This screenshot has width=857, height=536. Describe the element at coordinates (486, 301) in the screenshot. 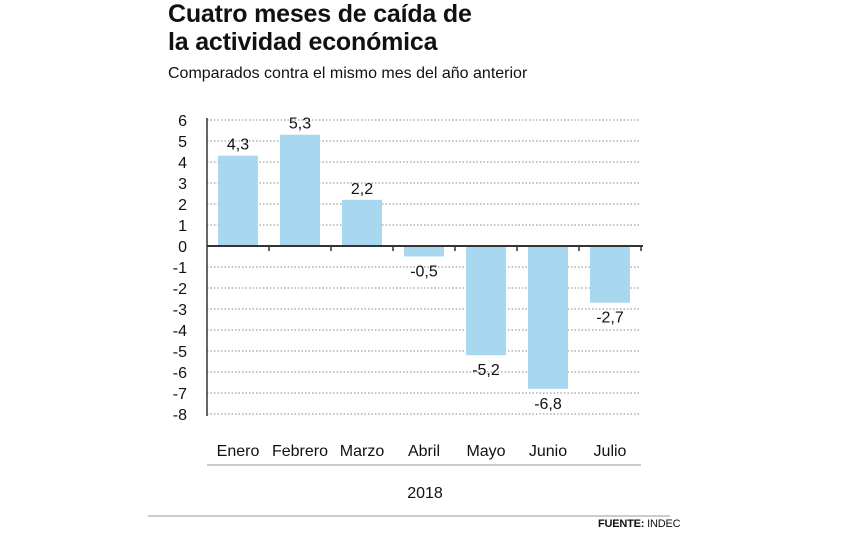

I see `bar-mayo` at that location.